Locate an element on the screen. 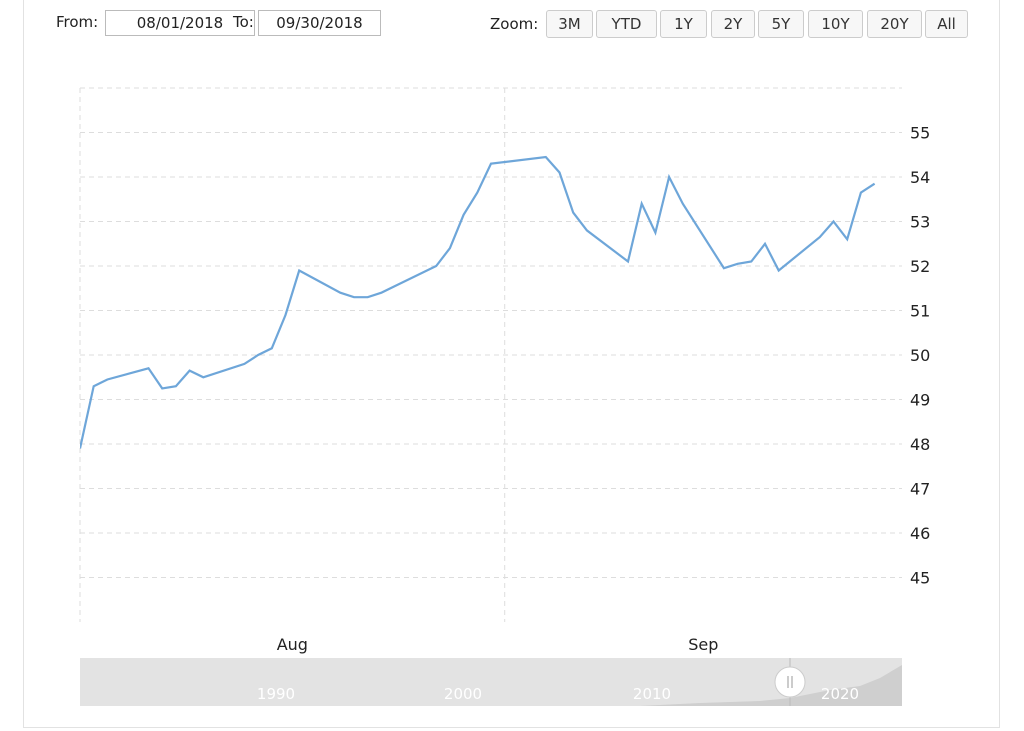 The image size is (1024, 731). navigator-label: 2020 is located at coordinates (840, 694).